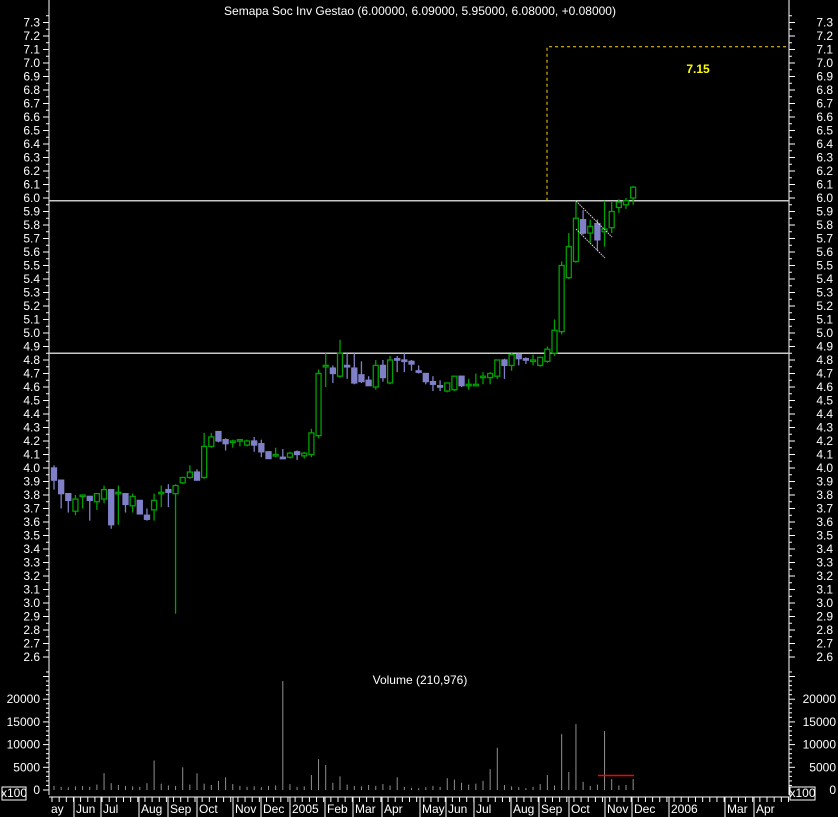 This screenshot has width=838, height=817. What do you see at coordinates (31, 495) in the screenshot?
I see `price-tick-label: 3.8` at bounding box center [31, 495].